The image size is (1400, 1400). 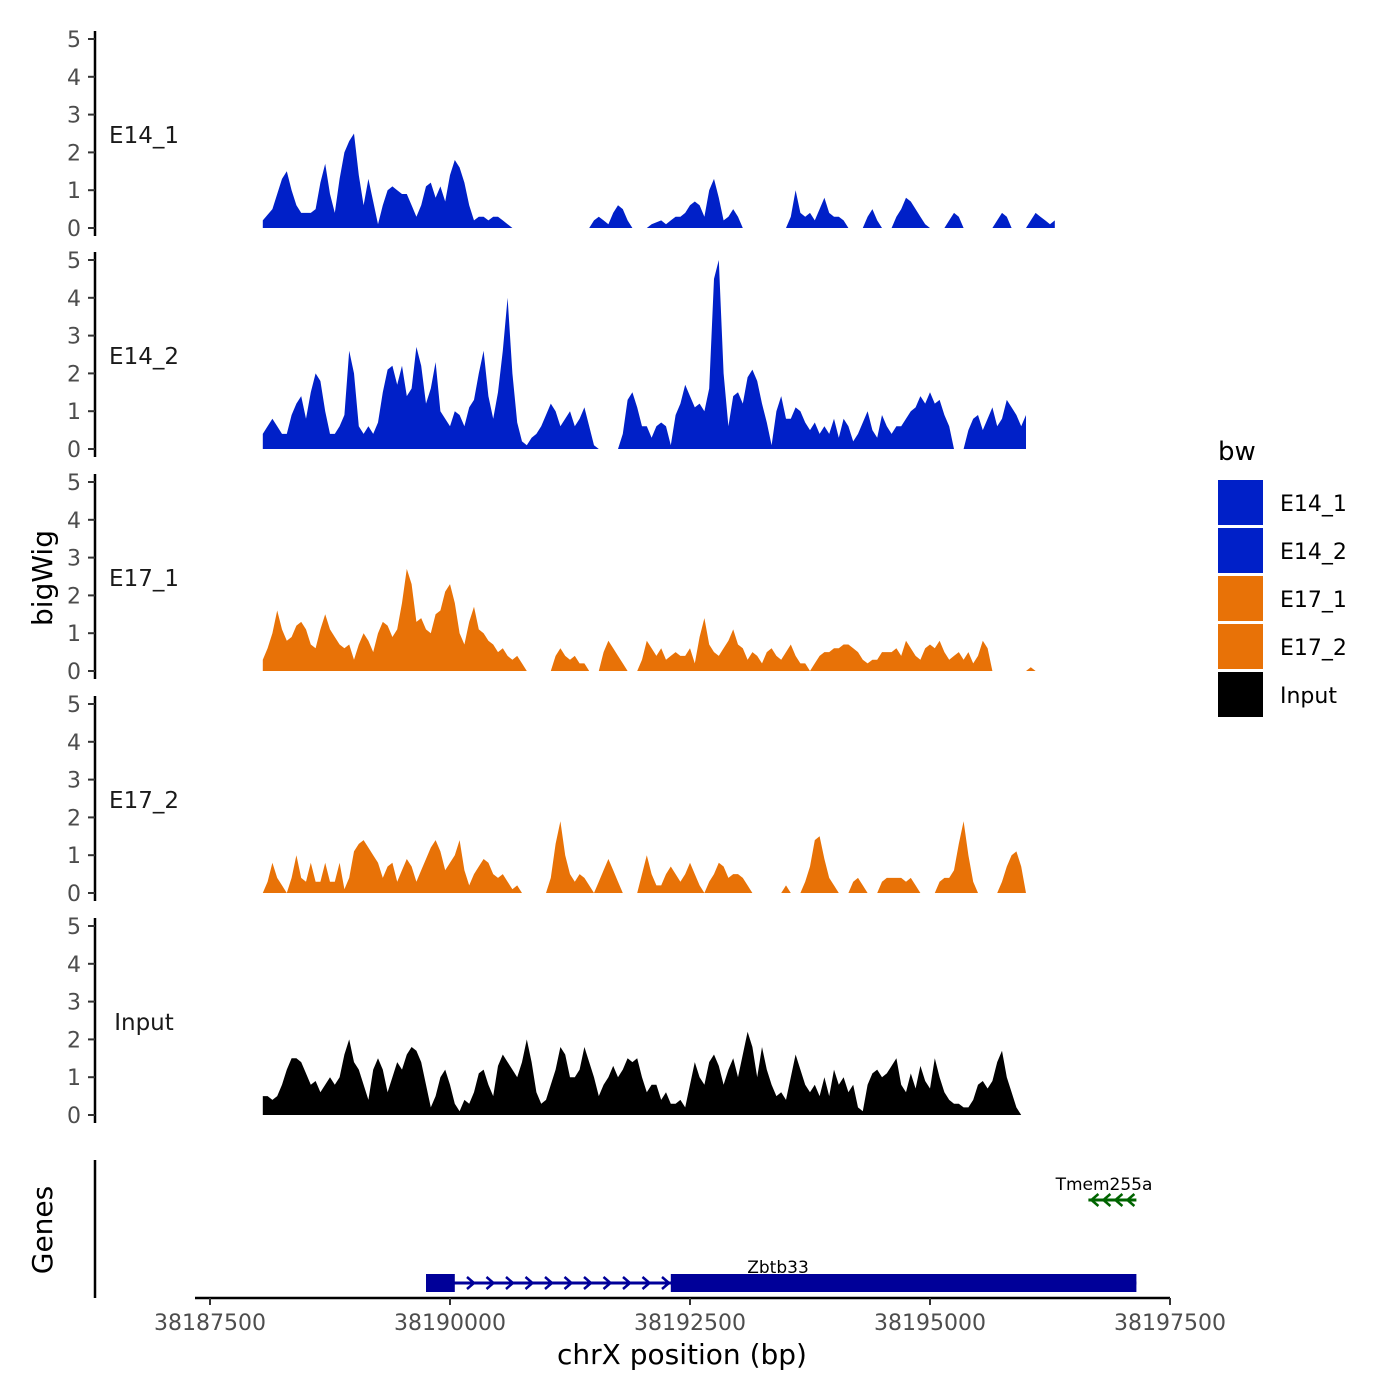 What do you see at coordinates (1313, 648) in the screenshot?
I see `legend-label-e17-2: E17_2` at bounding box center [1313, 648].